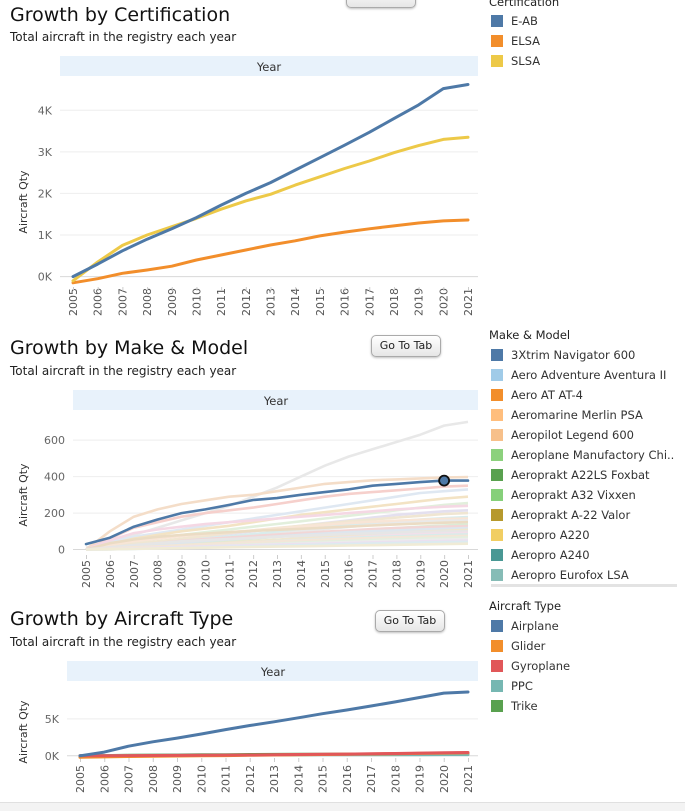 This screenshot has width=685, height=811. I want to click on legend-item: Aeroprakt A22LS Foxbat, so click(582, 475).